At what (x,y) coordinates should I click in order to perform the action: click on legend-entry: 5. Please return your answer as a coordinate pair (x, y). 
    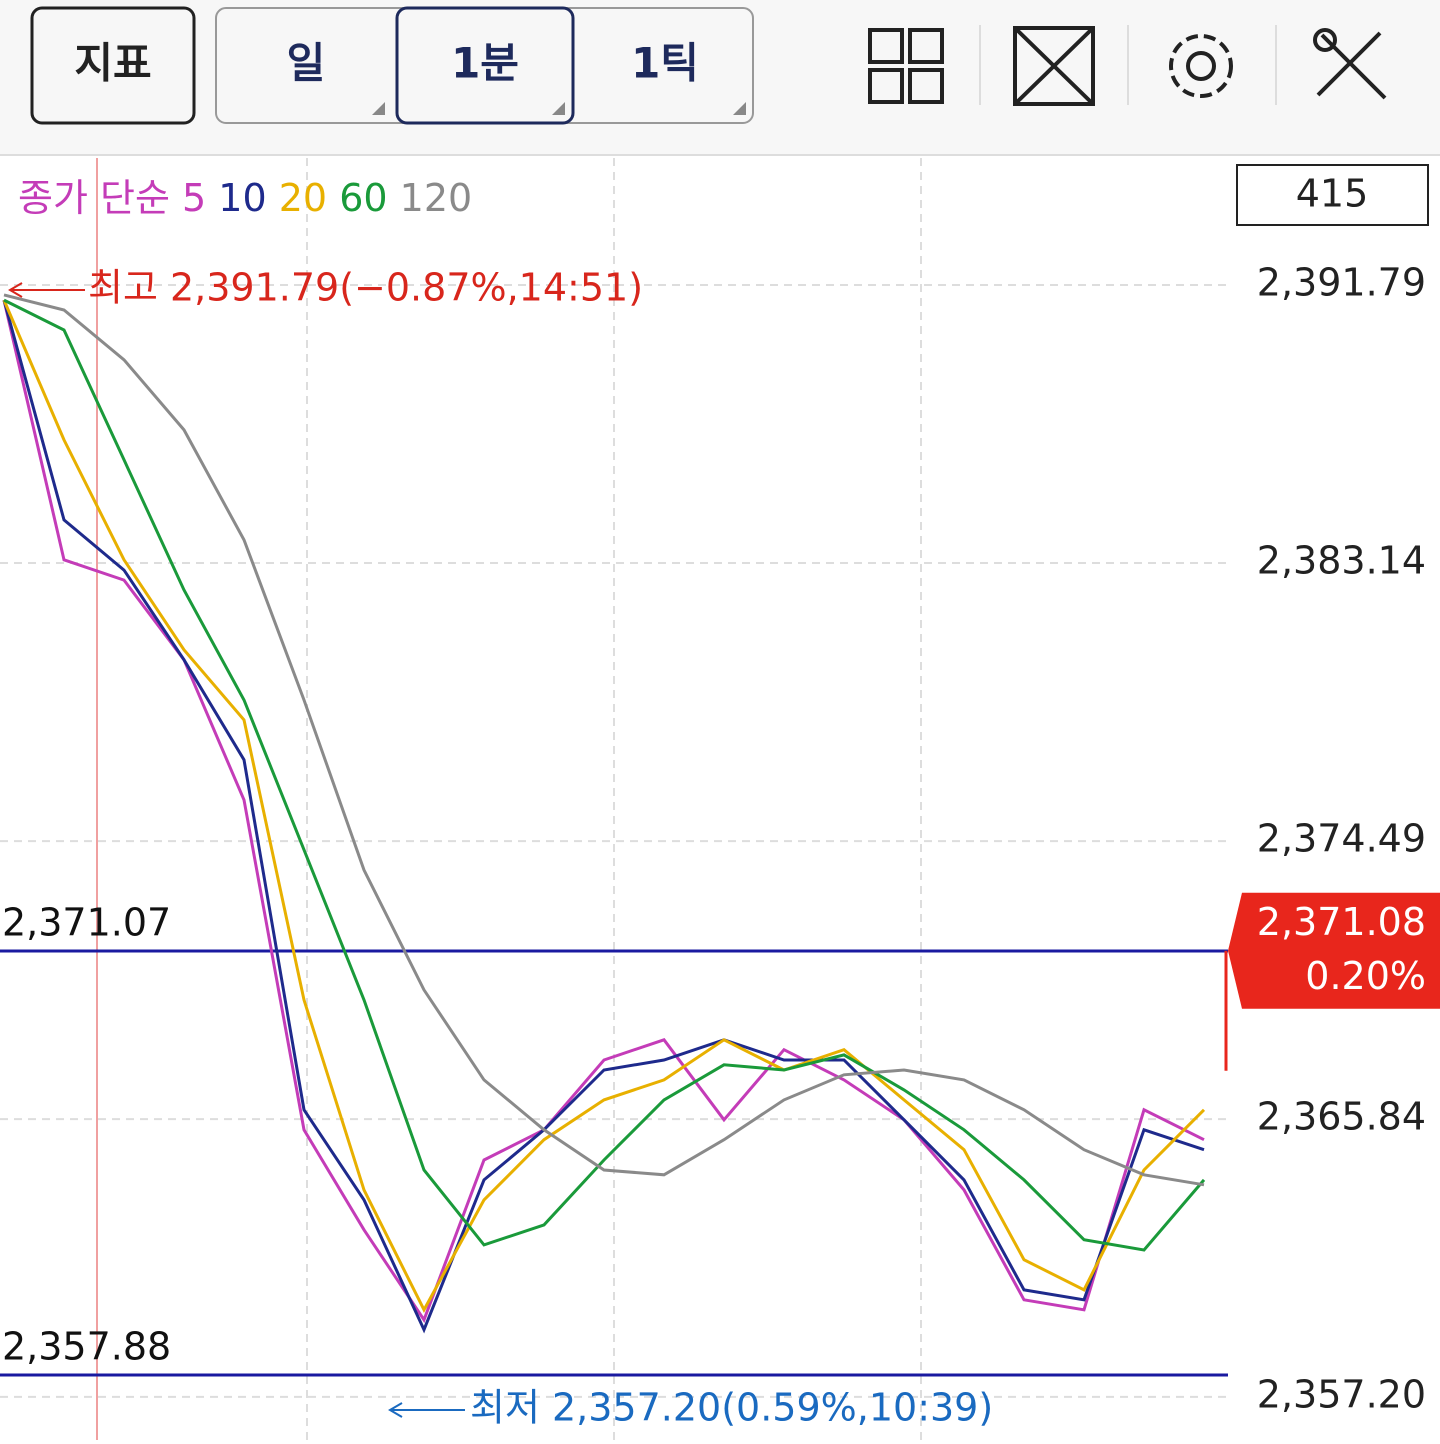
    Looking at the image, I should click on (194, 198).